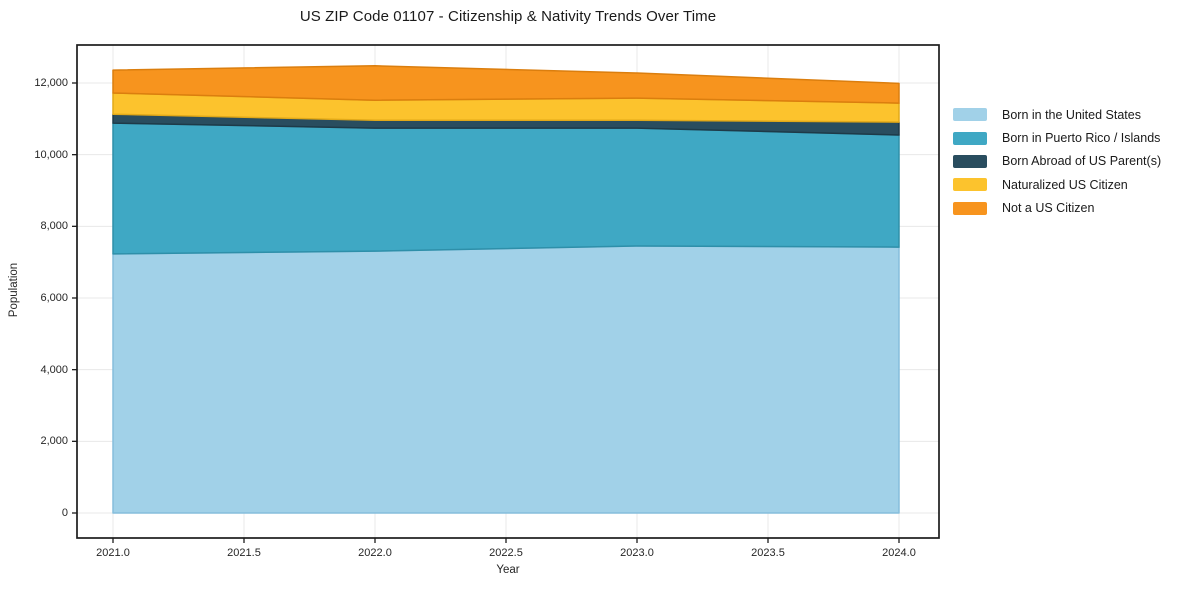 The image size is (1189, 590). What do you see at coordinates (1082, 161) in the screenshot?
I see `legend-label: Born Abroad of US Parent(s)` at bounding box center [1082, 161].